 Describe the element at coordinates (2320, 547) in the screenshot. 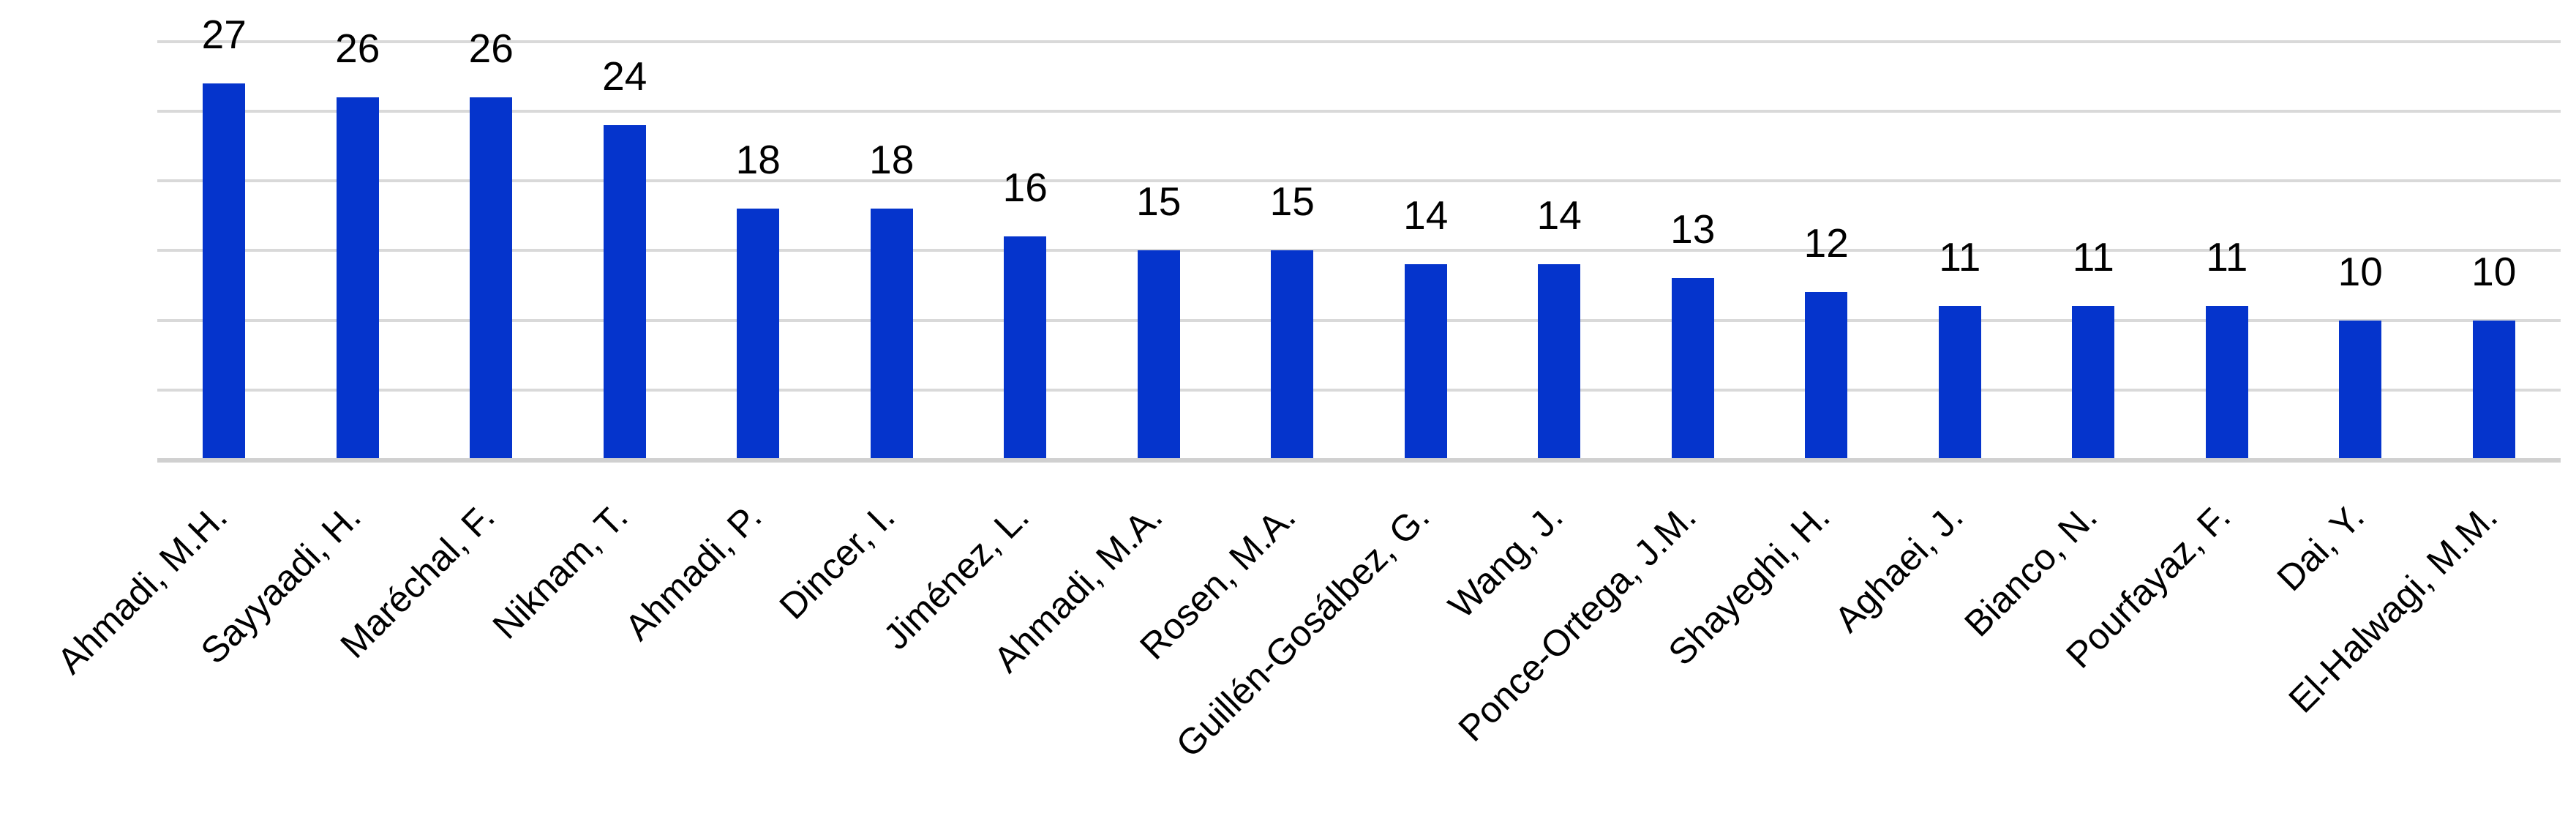

I see `x-axis-category-label: Dai, Y.` at that location.